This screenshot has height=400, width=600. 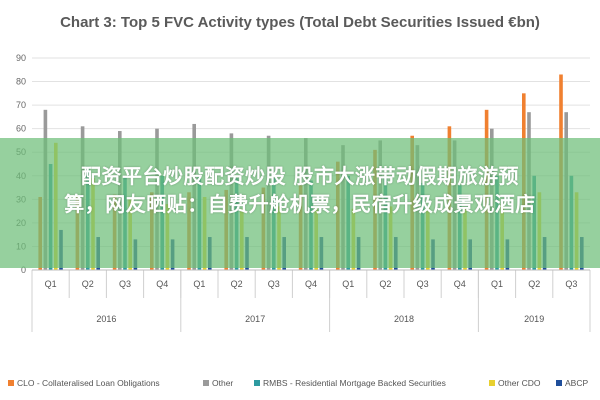 I want to click on legend-label: Other, so click(x=223, y=382).